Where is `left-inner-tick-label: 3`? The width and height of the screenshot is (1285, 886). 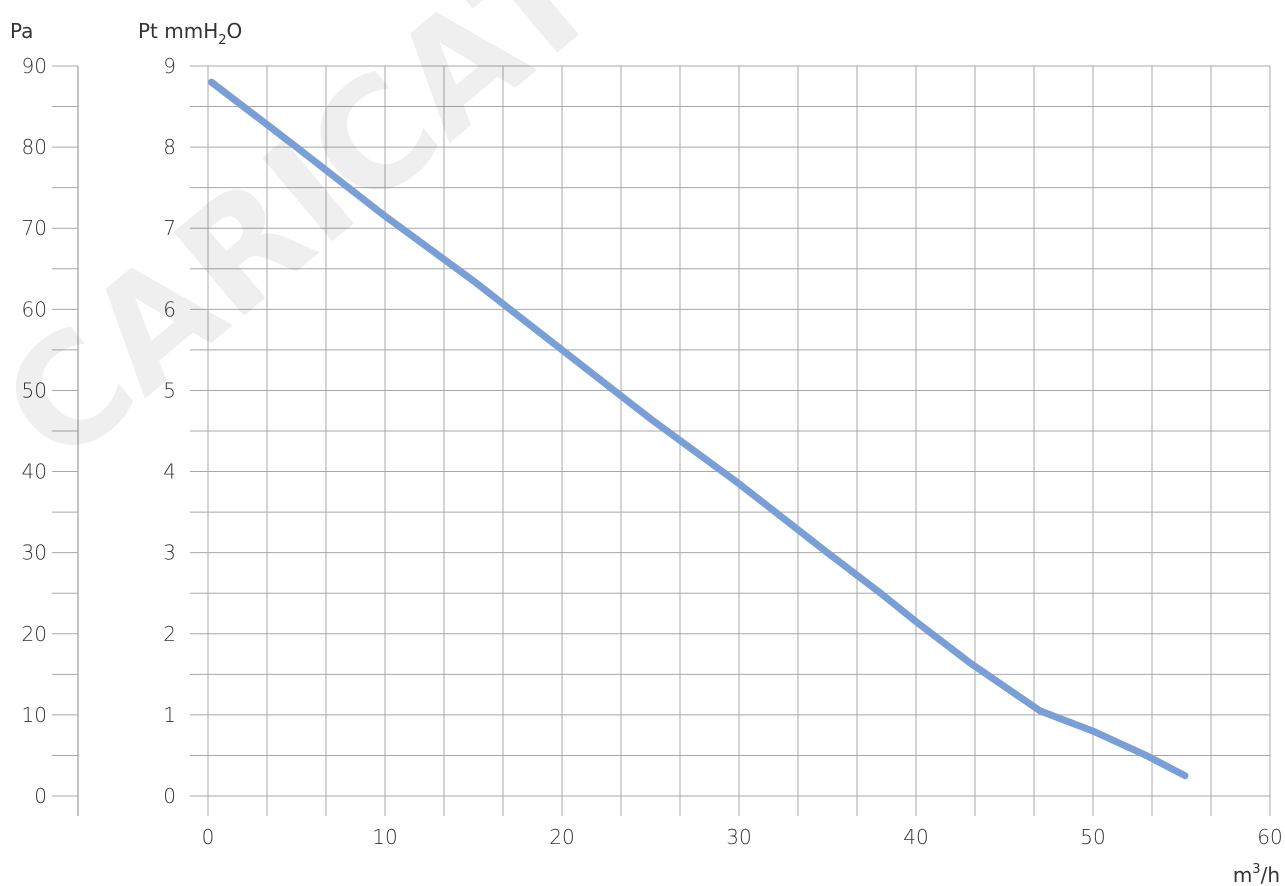
left-inner-tick-label: 3 is located at coordinates (169, 553).